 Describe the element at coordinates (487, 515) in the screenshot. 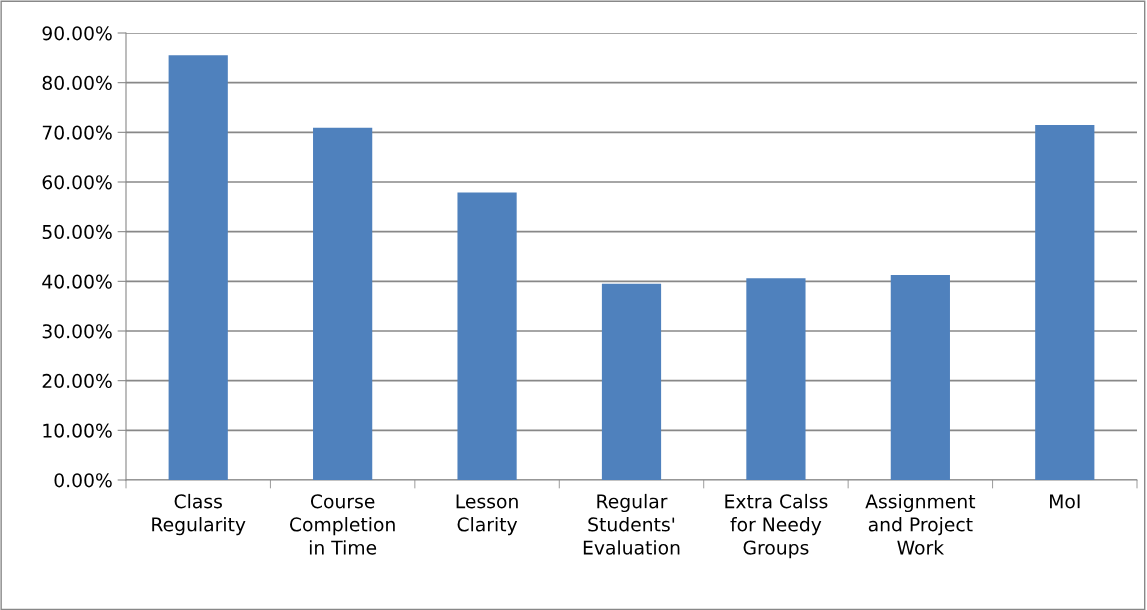

I see `x-tick-label: Lesson Clarity` at that location.